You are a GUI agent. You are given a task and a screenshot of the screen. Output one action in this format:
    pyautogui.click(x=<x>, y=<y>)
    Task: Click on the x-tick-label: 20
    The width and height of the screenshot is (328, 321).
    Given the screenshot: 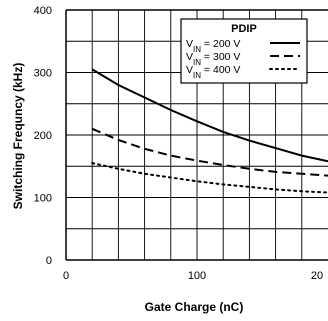 What is the action you would take?
    pyautogui.click(x=317, y=276)
    